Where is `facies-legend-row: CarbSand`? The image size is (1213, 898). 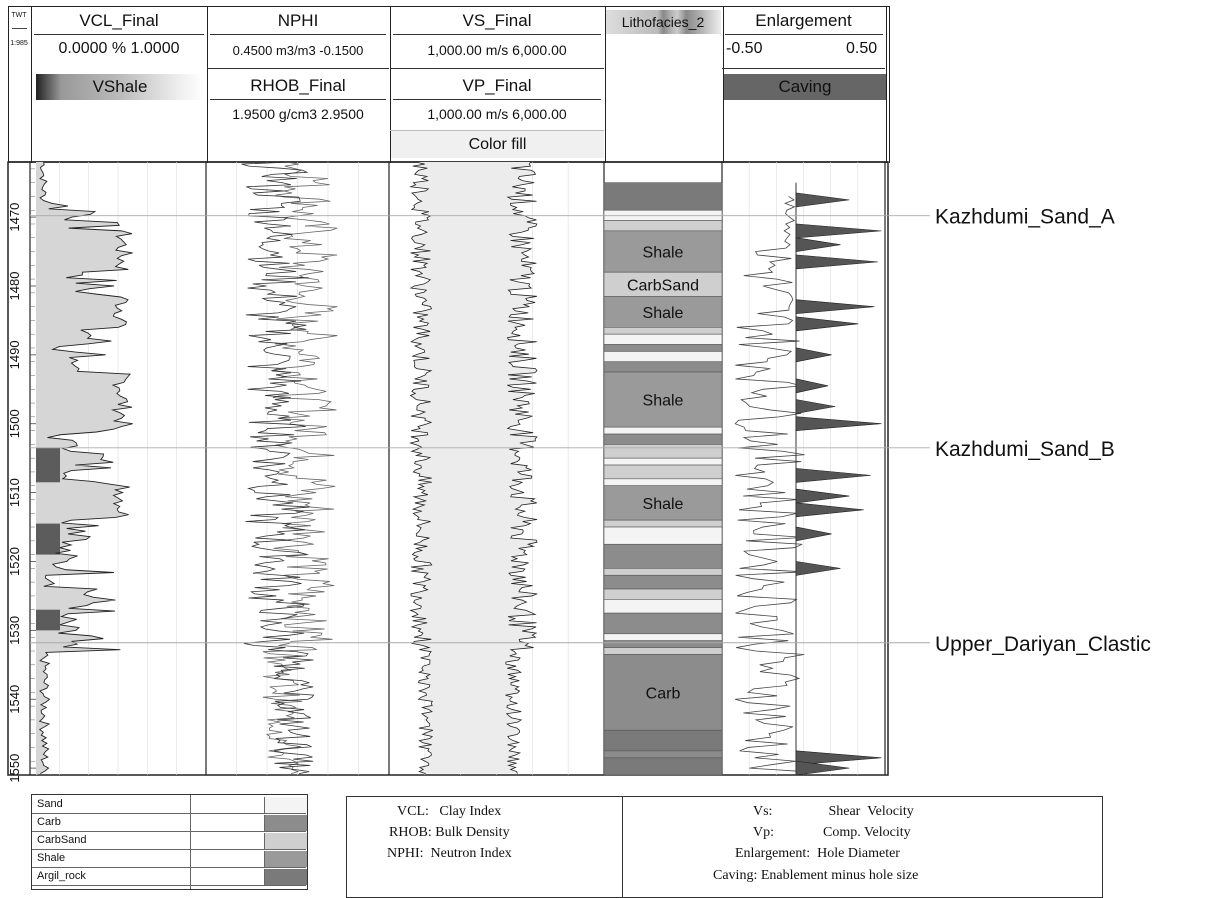
facies-legend-row: CarbSand is located at coordinates (169, 841).